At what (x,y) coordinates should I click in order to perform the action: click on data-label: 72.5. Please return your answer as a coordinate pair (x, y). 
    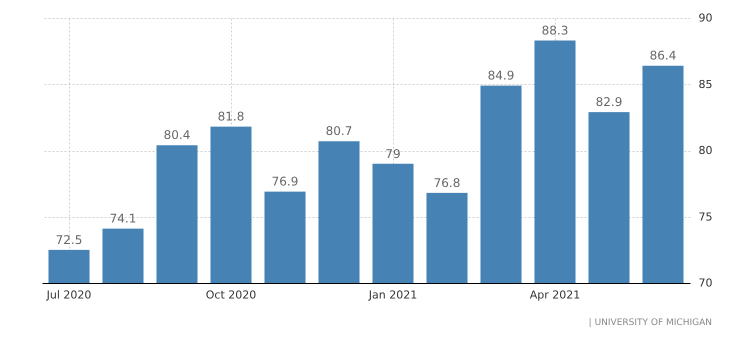
    Looking at the image, I should click on (69, 239).